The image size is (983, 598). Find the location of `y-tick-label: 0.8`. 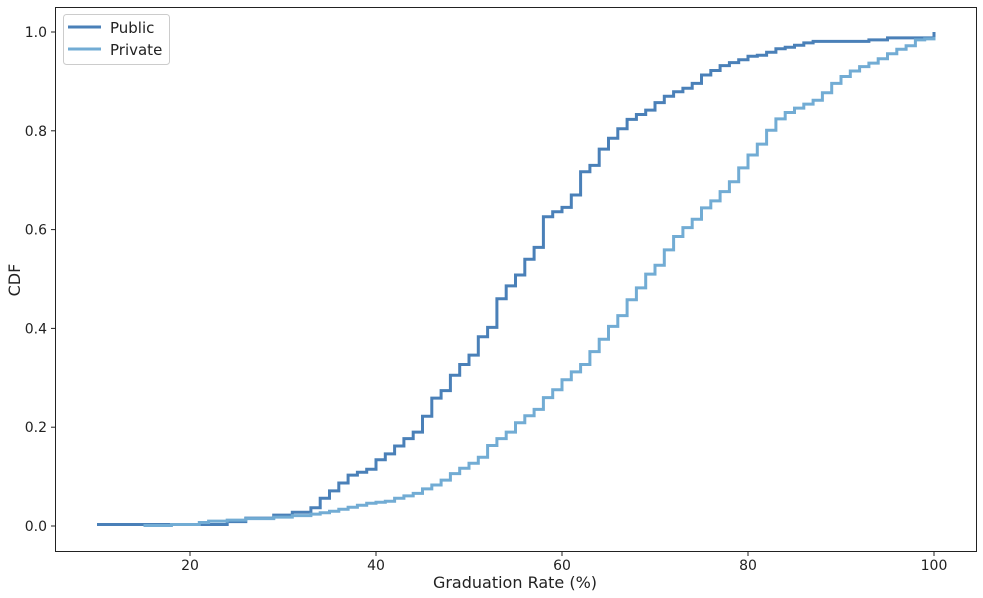

y-tick-label: 0.8 is located at coordinates (36, 132).